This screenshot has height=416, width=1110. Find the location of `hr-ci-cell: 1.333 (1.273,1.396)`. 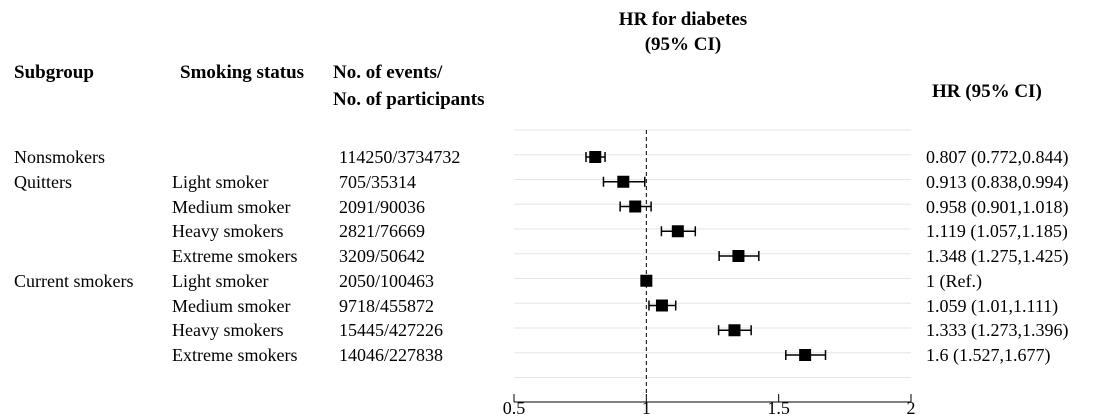

hr-ci-cell: 1.333 (1.273,1.396) is located at coordinates (997, 330).